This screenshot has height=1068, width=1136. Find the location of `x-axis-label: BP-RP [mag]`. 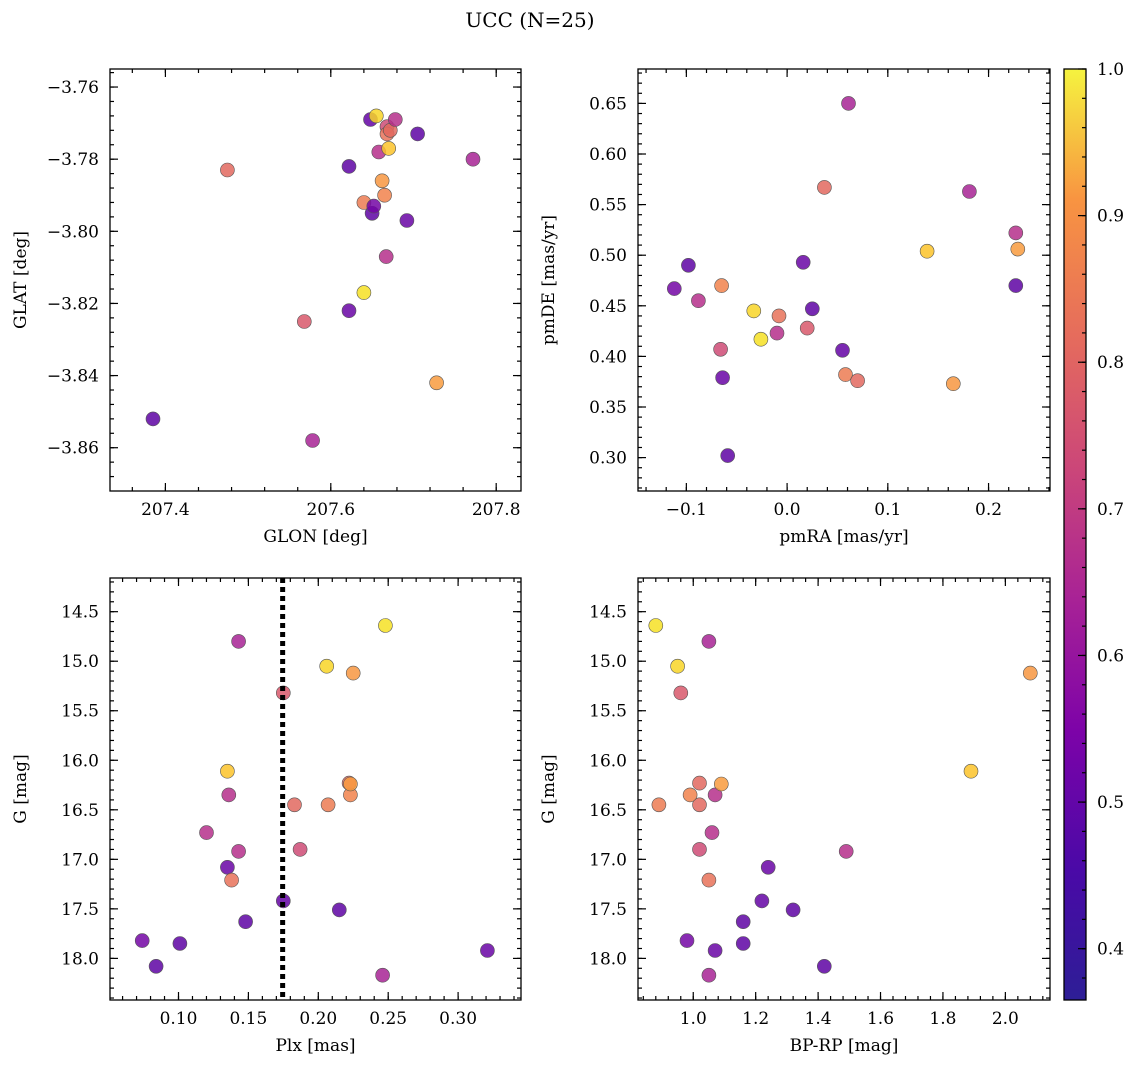

x-axis-label: BP-RP [mag] is located at coordinates (844, 1046).